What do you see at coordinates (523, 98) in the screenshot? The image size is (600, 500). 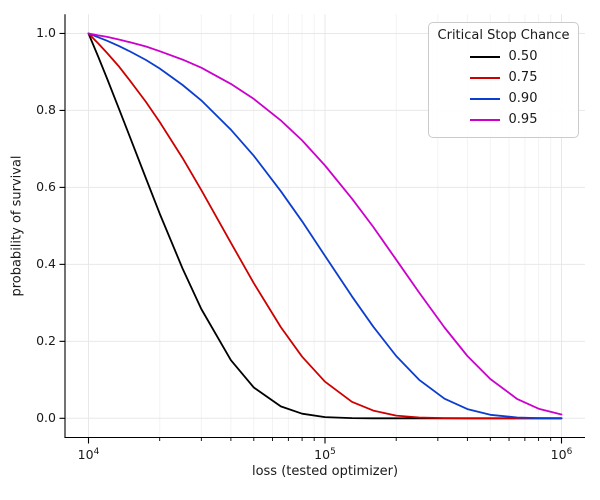 I see `legend-entry-label: 0.90` at bounding box center [523, 98].